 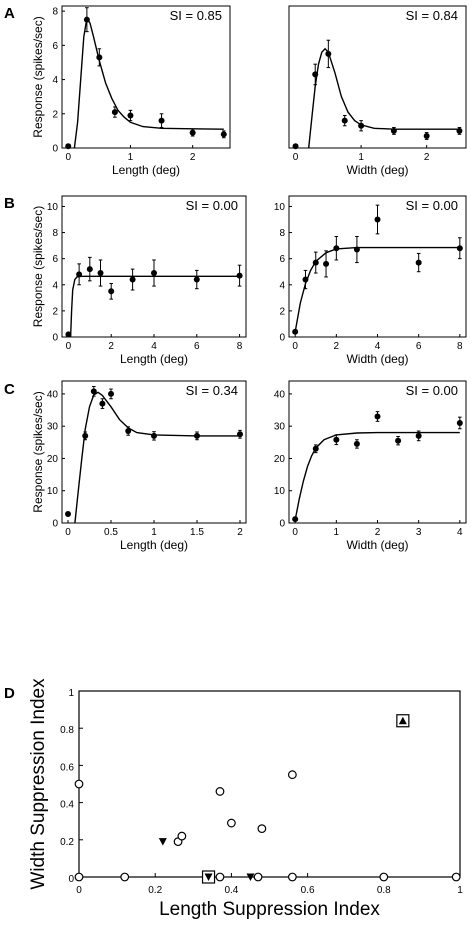 What do you see at coordinates (155, 890) in the screenshot?
I see `x-tick-label: 0.2` at bounding box center [155, 890].